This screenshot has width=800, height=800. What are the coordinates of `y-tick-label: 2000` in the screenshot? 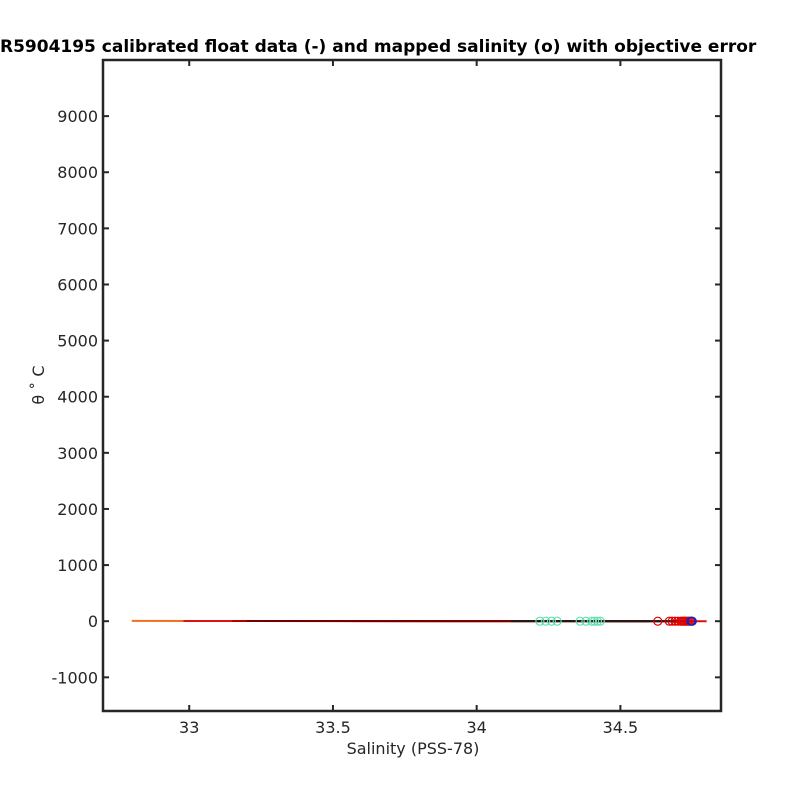 It's located at (77, 509).